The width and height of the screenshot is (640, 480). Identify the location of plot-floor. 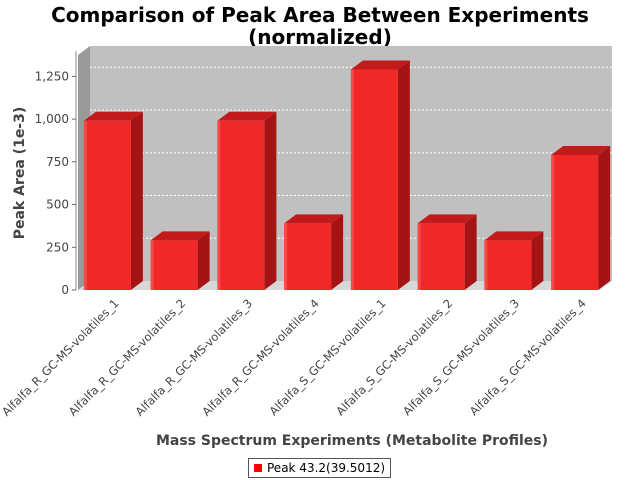
(345, 285).